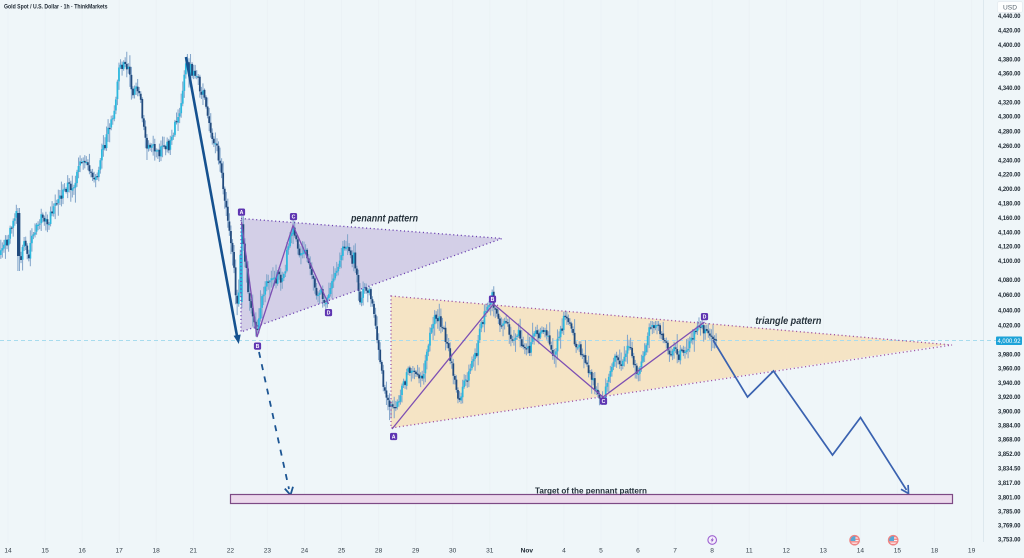 This screenshot has width=1024, height=558. I want to click on svg-text: 3,920.00, so click(1009, 397).